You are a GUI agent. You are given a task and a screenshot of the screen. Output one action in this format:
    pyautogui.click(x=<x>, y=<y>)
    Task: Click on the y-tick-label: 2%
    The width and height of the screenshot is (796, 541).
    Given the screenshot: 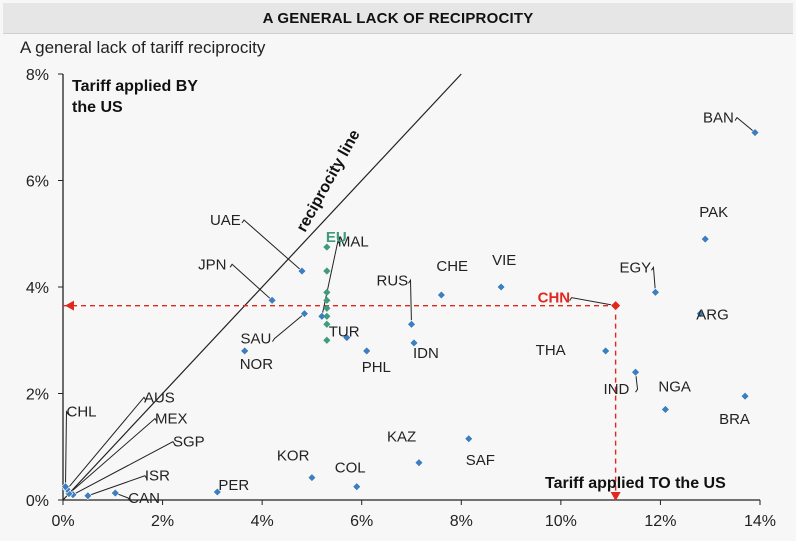 What is the action you would take?
    pyautogui.click(x=37, y=395)
    